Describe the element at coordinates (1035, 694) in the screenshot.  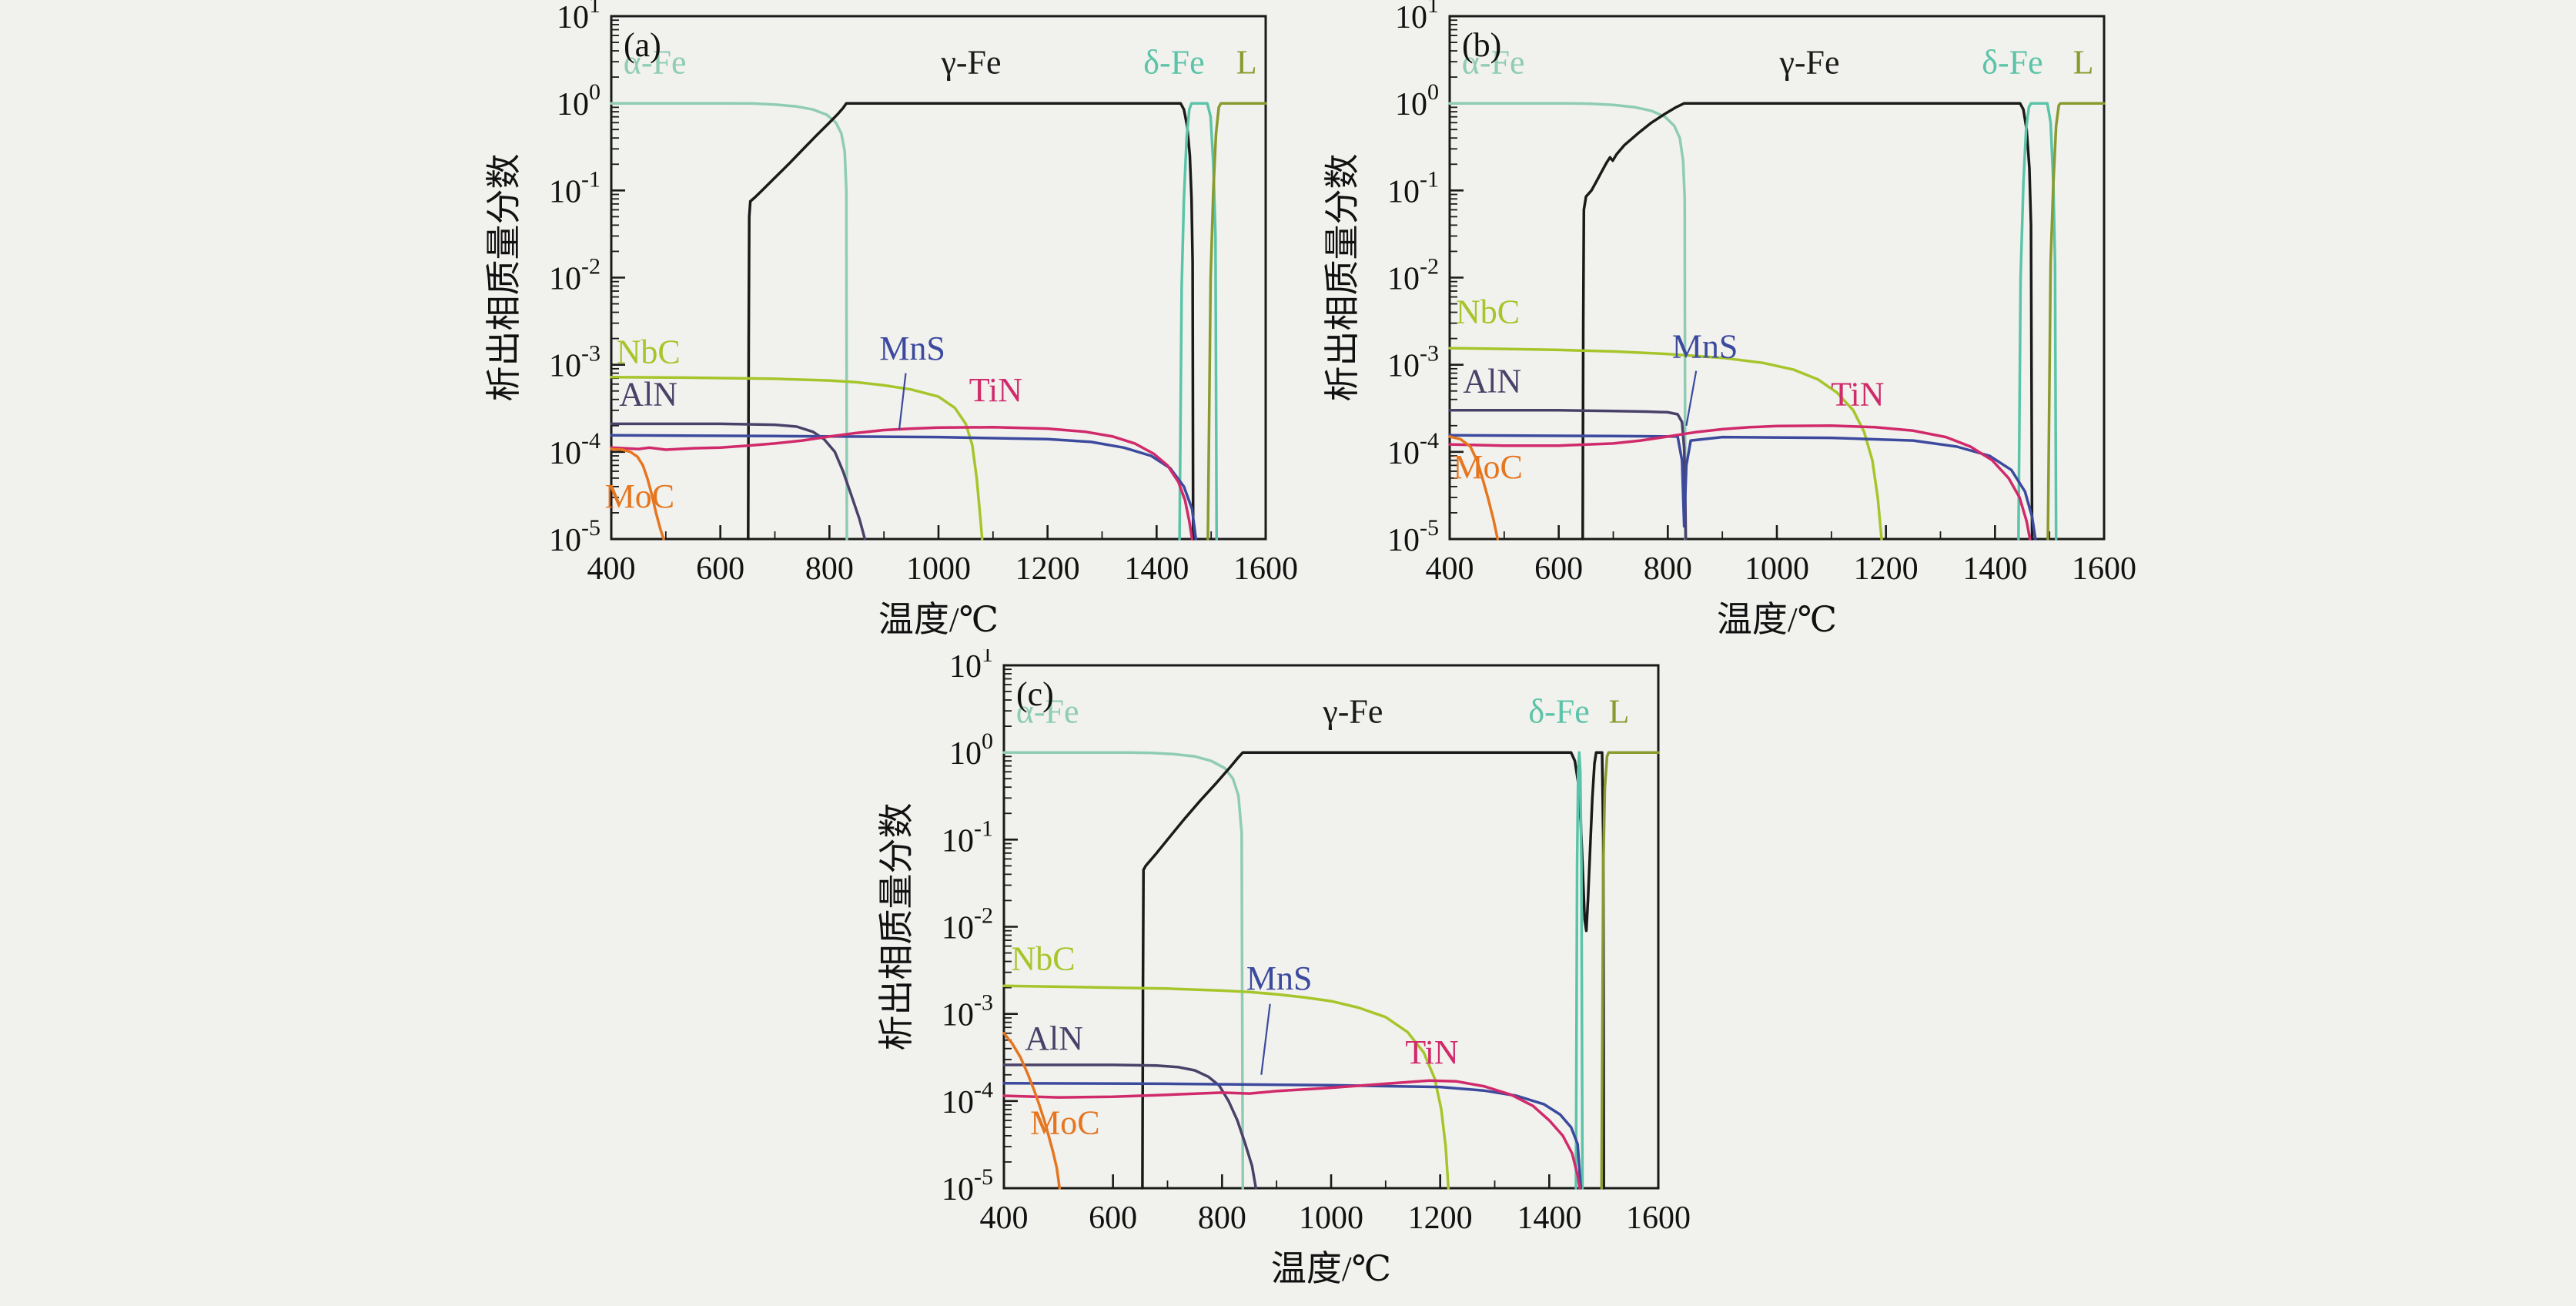
I see `panel-letter: (c)` at that location.